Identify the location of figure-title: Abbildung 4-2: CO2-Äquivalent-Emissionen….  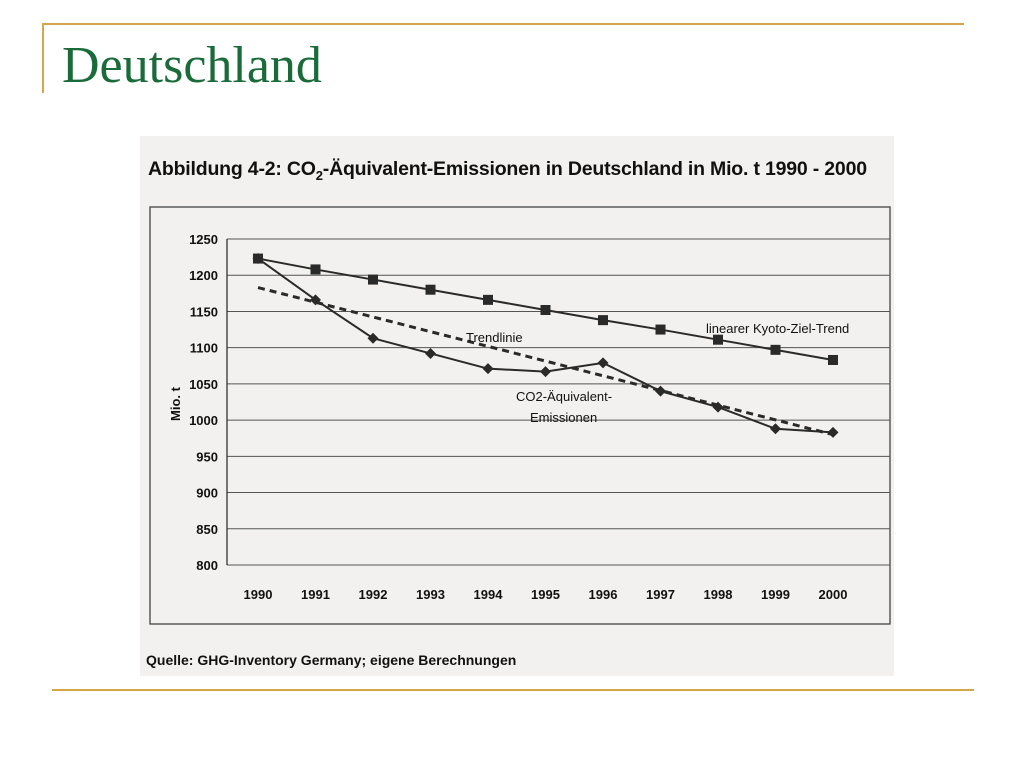
(507, 170).